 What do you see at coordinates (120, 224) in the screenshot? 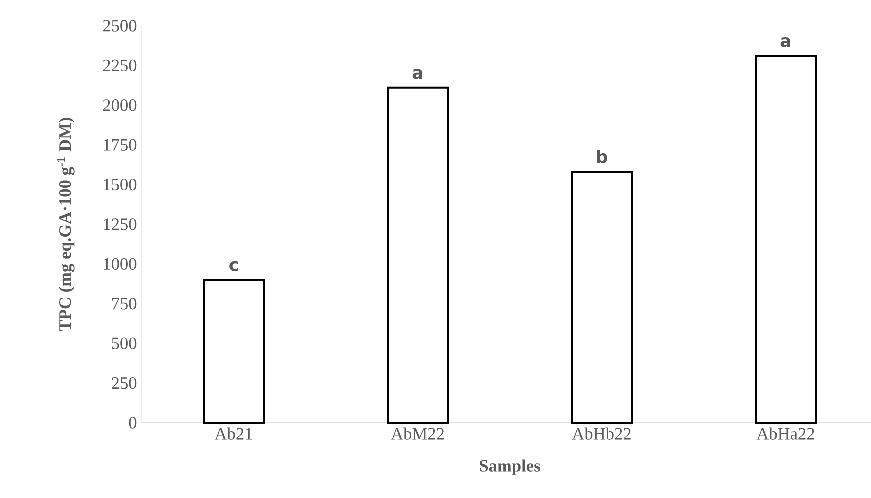
I see `y-tick-label: 1250` at bounding box center [120, 224].